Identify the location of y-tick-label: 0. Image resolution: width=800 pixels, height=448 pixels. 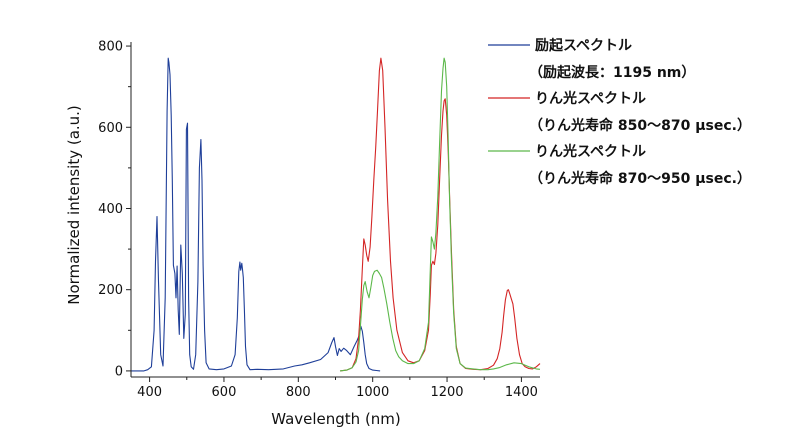
(119, 371).